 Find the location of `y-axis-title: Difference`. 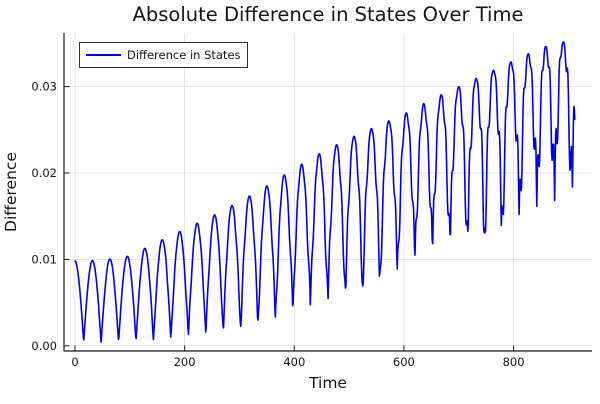

y-axis-title: Difference is located at coordinates (11, 192).